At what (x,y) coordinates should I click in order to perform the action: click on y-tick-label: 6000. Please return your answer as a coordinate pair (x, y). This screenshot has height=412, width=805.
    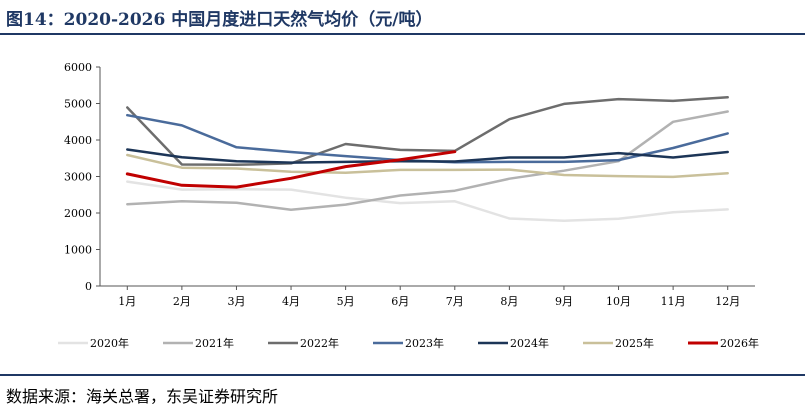
    Looking at the image, I should click on (78, 67).